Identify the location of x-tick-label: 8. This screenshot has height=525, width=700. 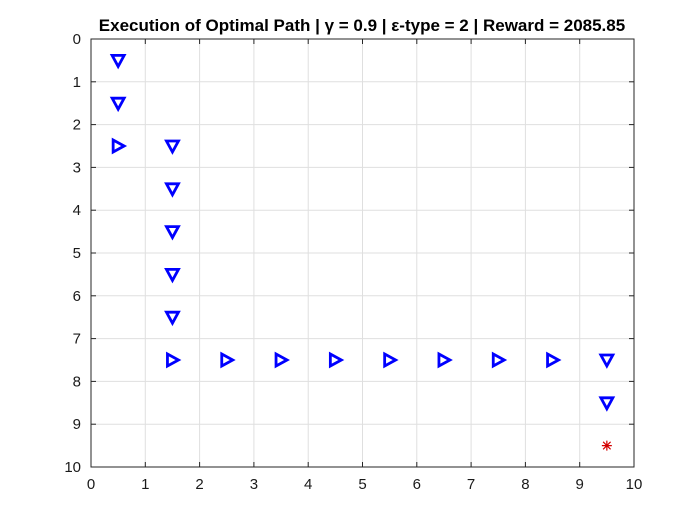
(525, 484).